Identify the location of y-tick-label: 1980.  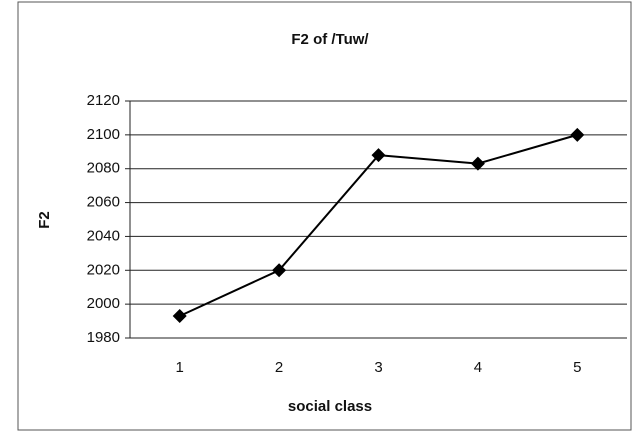
(103, 337).